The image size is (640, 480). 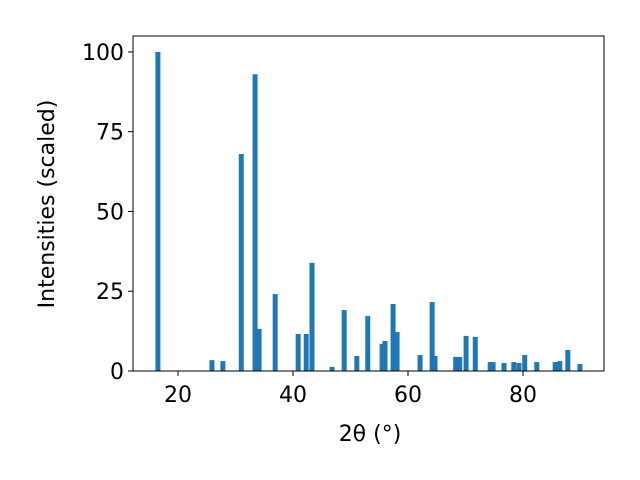 What do you see at coordinates (523, 395) in the screenshot?
I see `x-tick-label: 80` at bounding box center [523, 395].